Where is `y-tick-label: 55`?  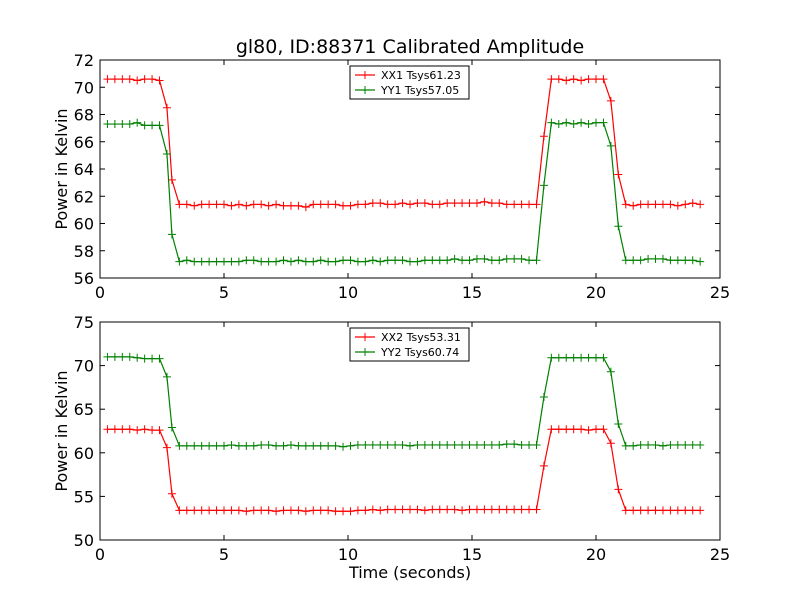
y-tick-label: 55 is located at coordinates (84, 496).